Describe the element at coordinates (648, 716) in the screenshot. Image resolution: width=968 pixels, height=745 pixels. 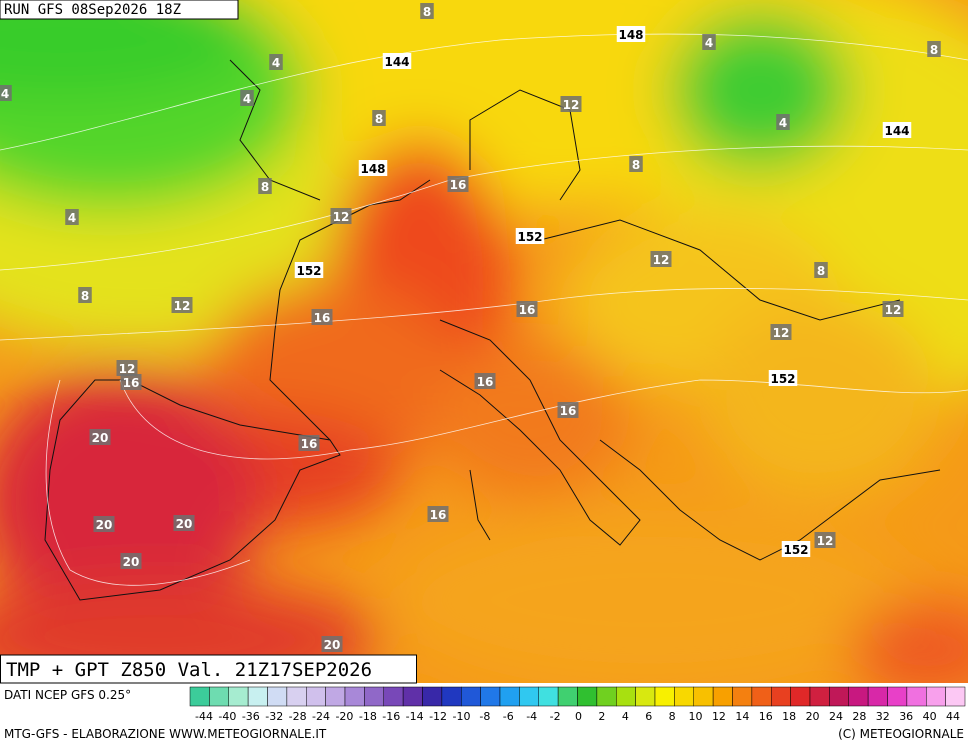
I see `colorbar-label: 6` at that location.